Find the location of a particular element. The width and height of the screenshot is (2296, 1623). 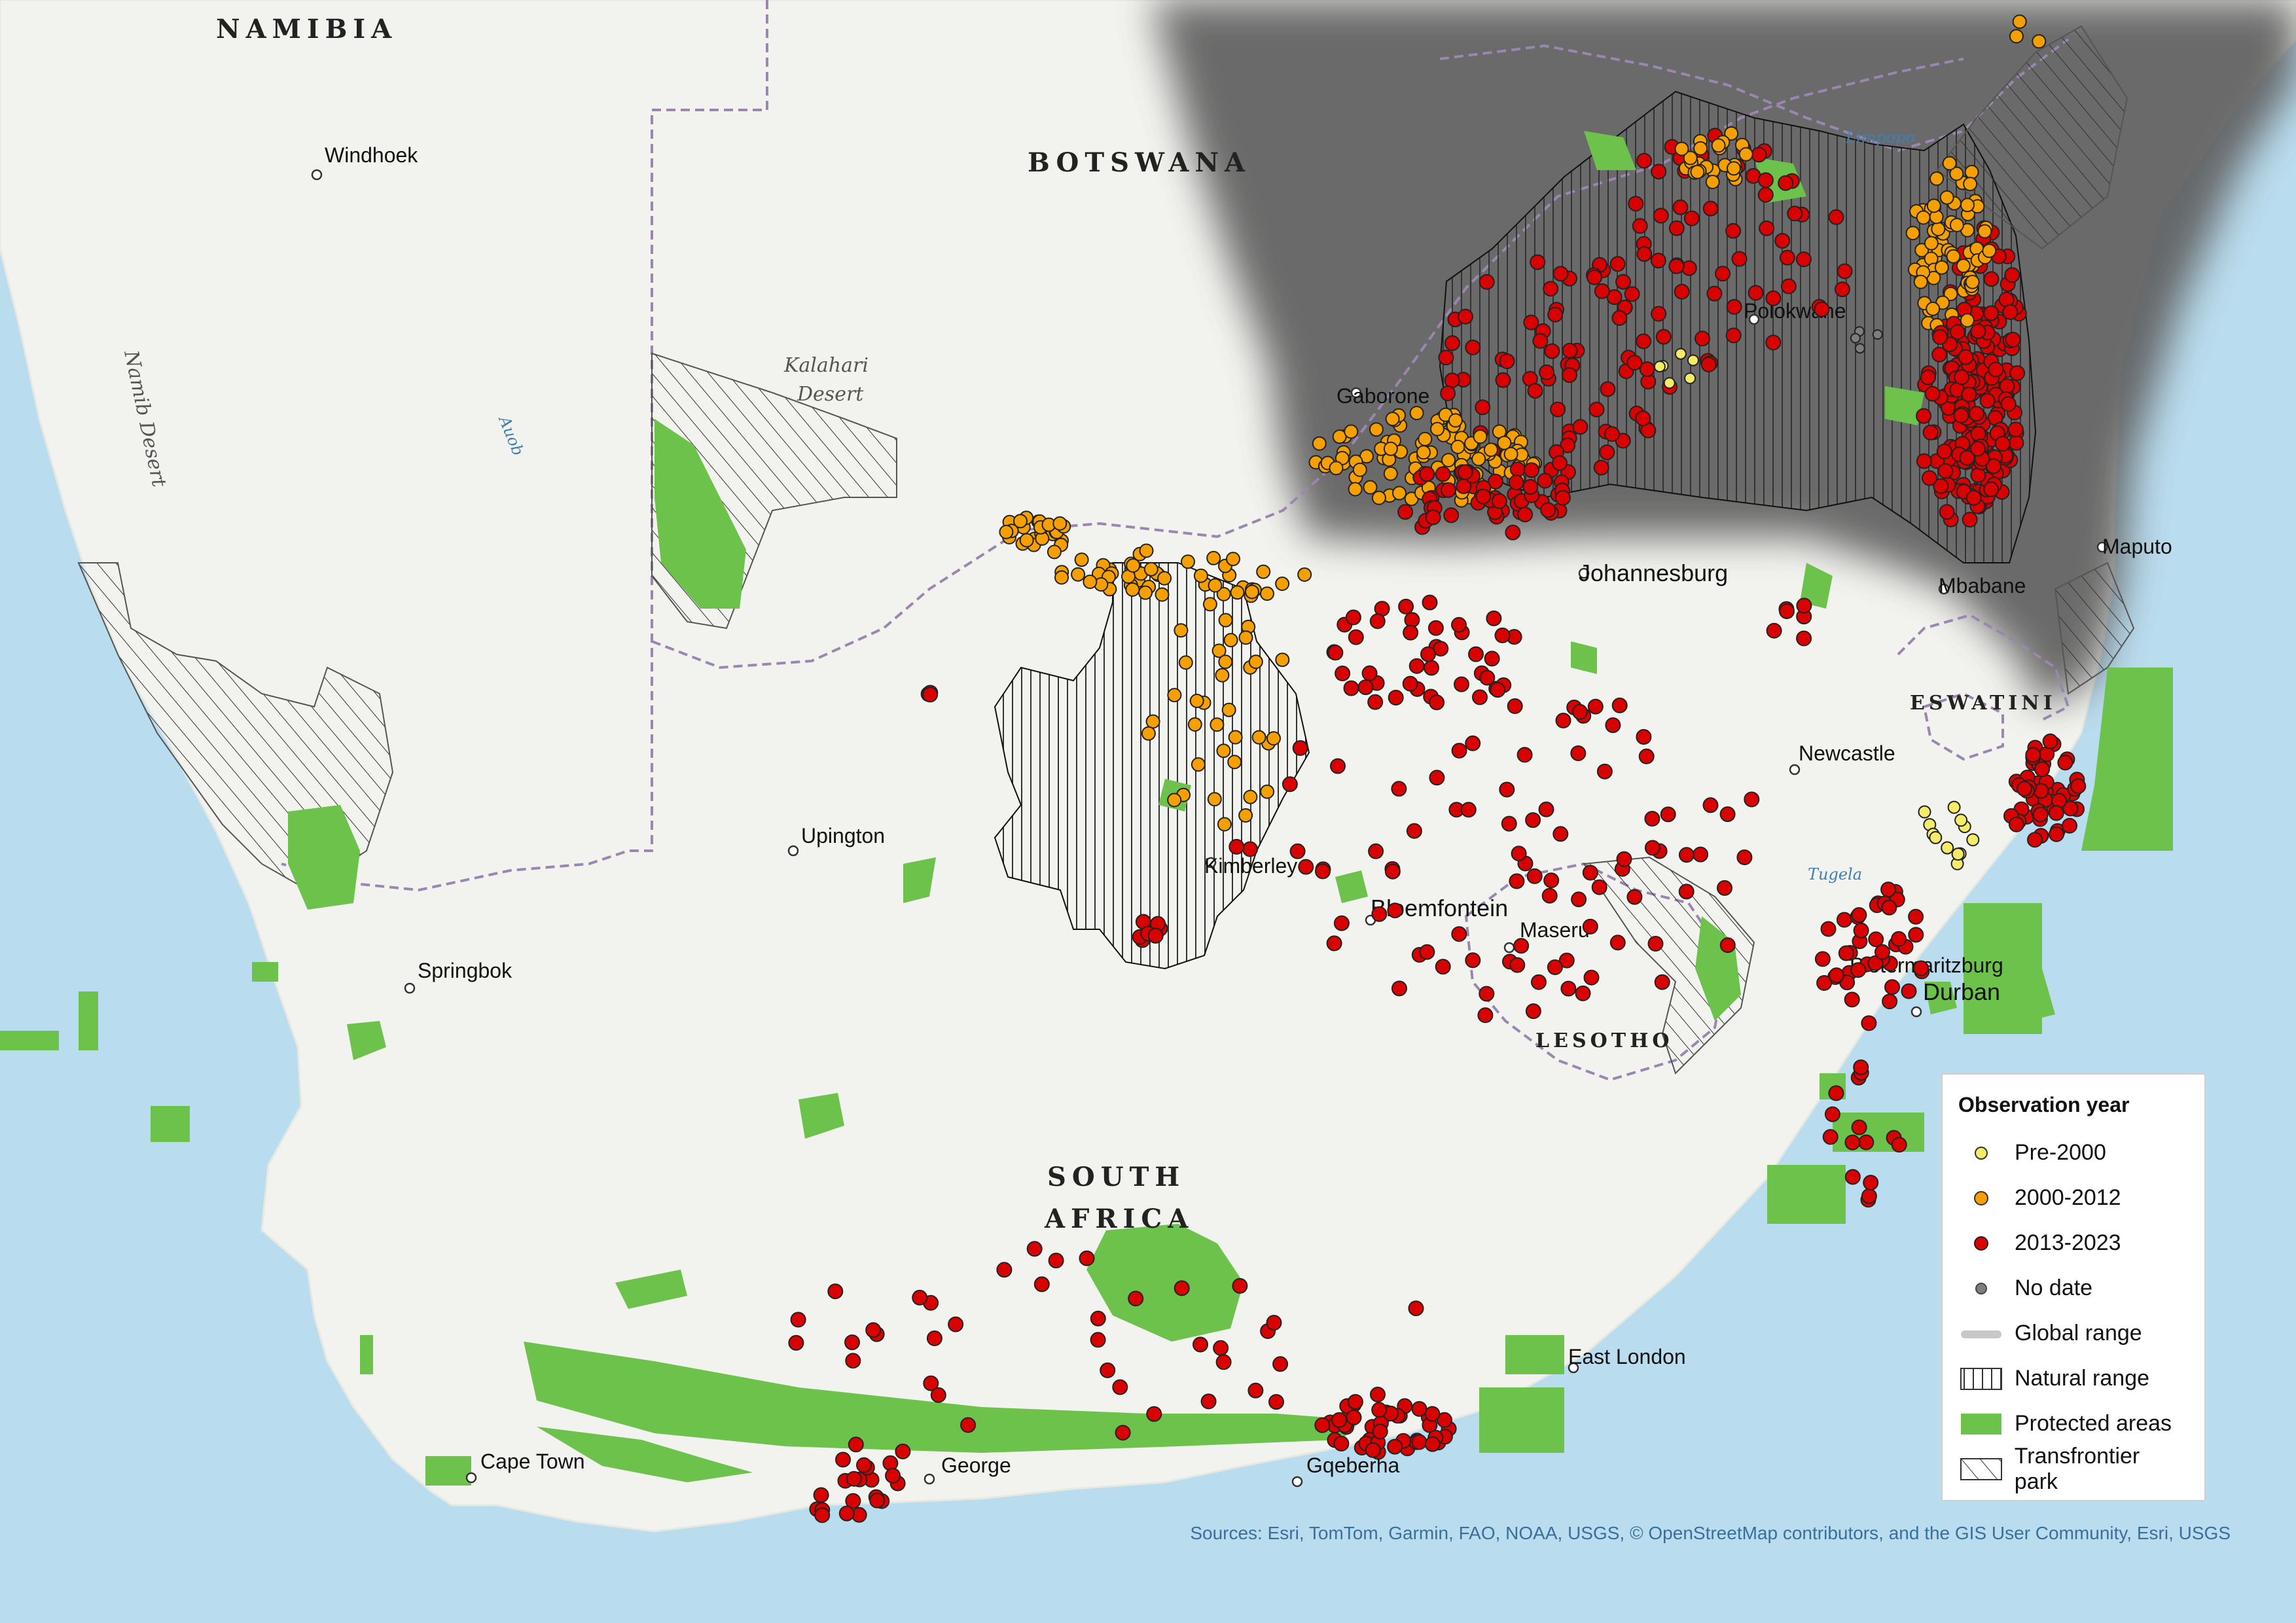

country-label-namibia: NAMIBIA is located at coordinates (306, 29).